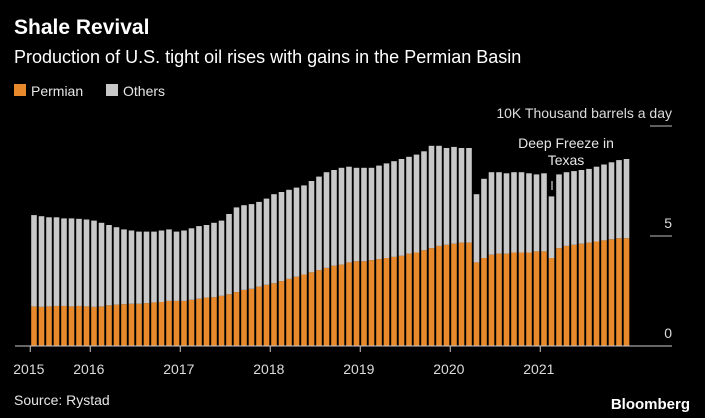  I want to click on x-tick-label: 2018, so click(268, 369).